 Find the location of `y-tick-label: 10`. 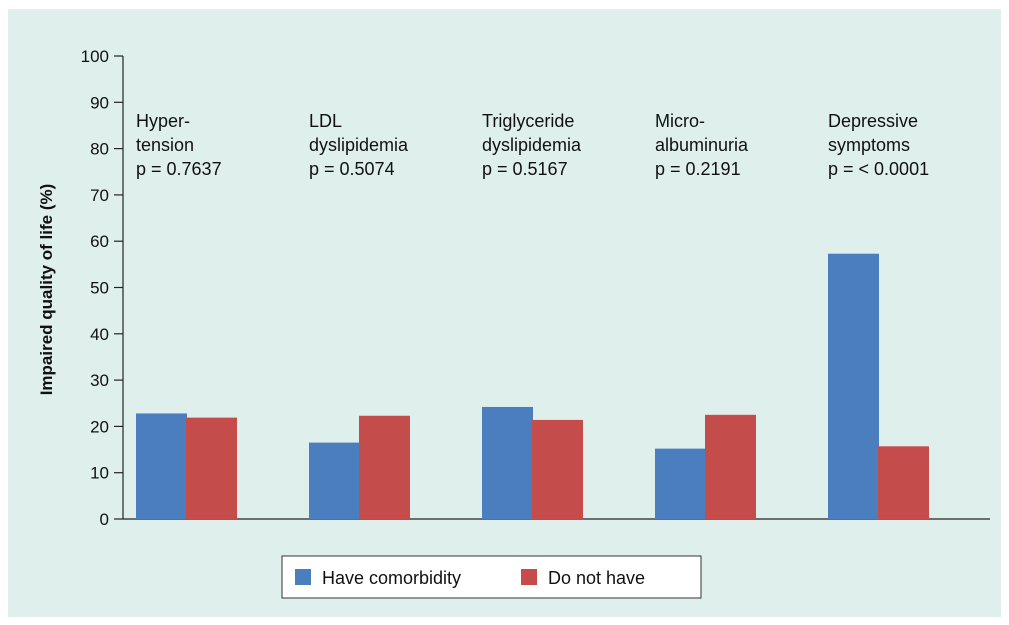

y-tick-label: 10 is located at coordinates (99, 473).